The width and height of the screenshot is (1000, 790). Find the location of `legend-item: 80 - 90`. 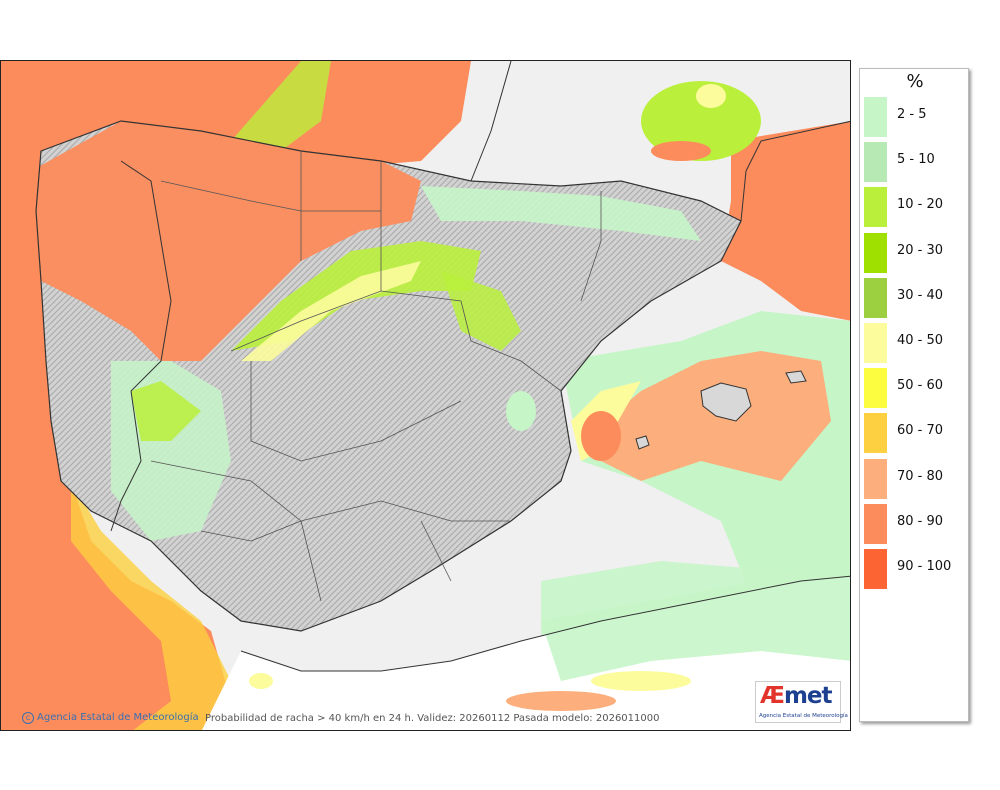

legend-item: 80 - 90 is located at coordinates (916, 522).